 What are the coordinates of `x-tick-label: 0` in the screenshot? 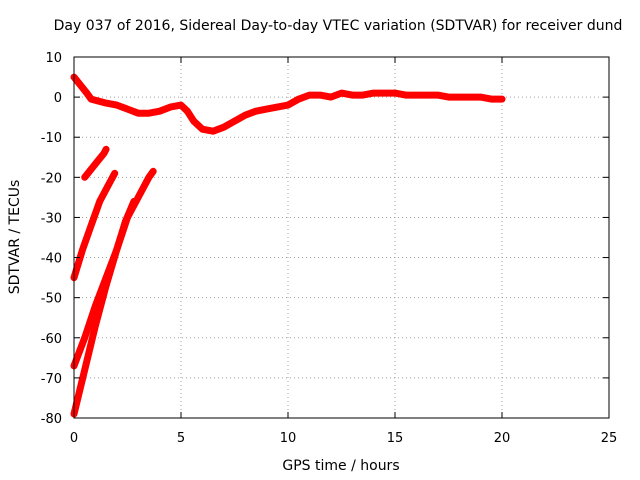 It's located at (74, 438).